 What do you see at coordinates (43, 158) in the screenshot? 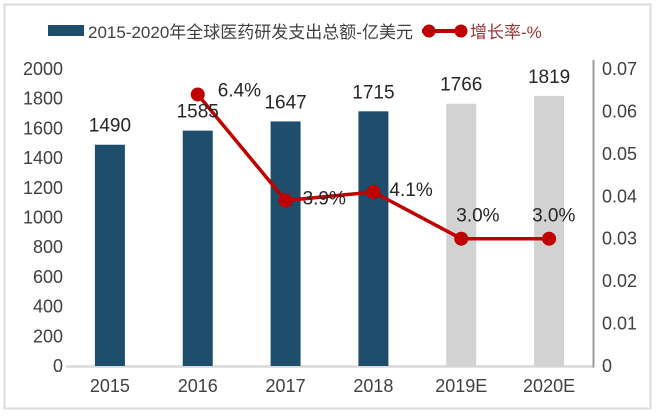
I see `left-axis-tick-1400: 1400` at bounding box center [43, 158].